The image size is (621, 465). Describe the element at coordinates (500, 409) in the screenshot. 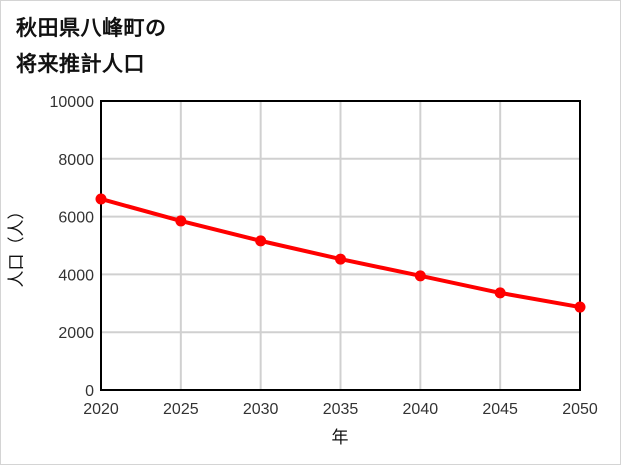

I see `x-tick-label: 2045` at that location.